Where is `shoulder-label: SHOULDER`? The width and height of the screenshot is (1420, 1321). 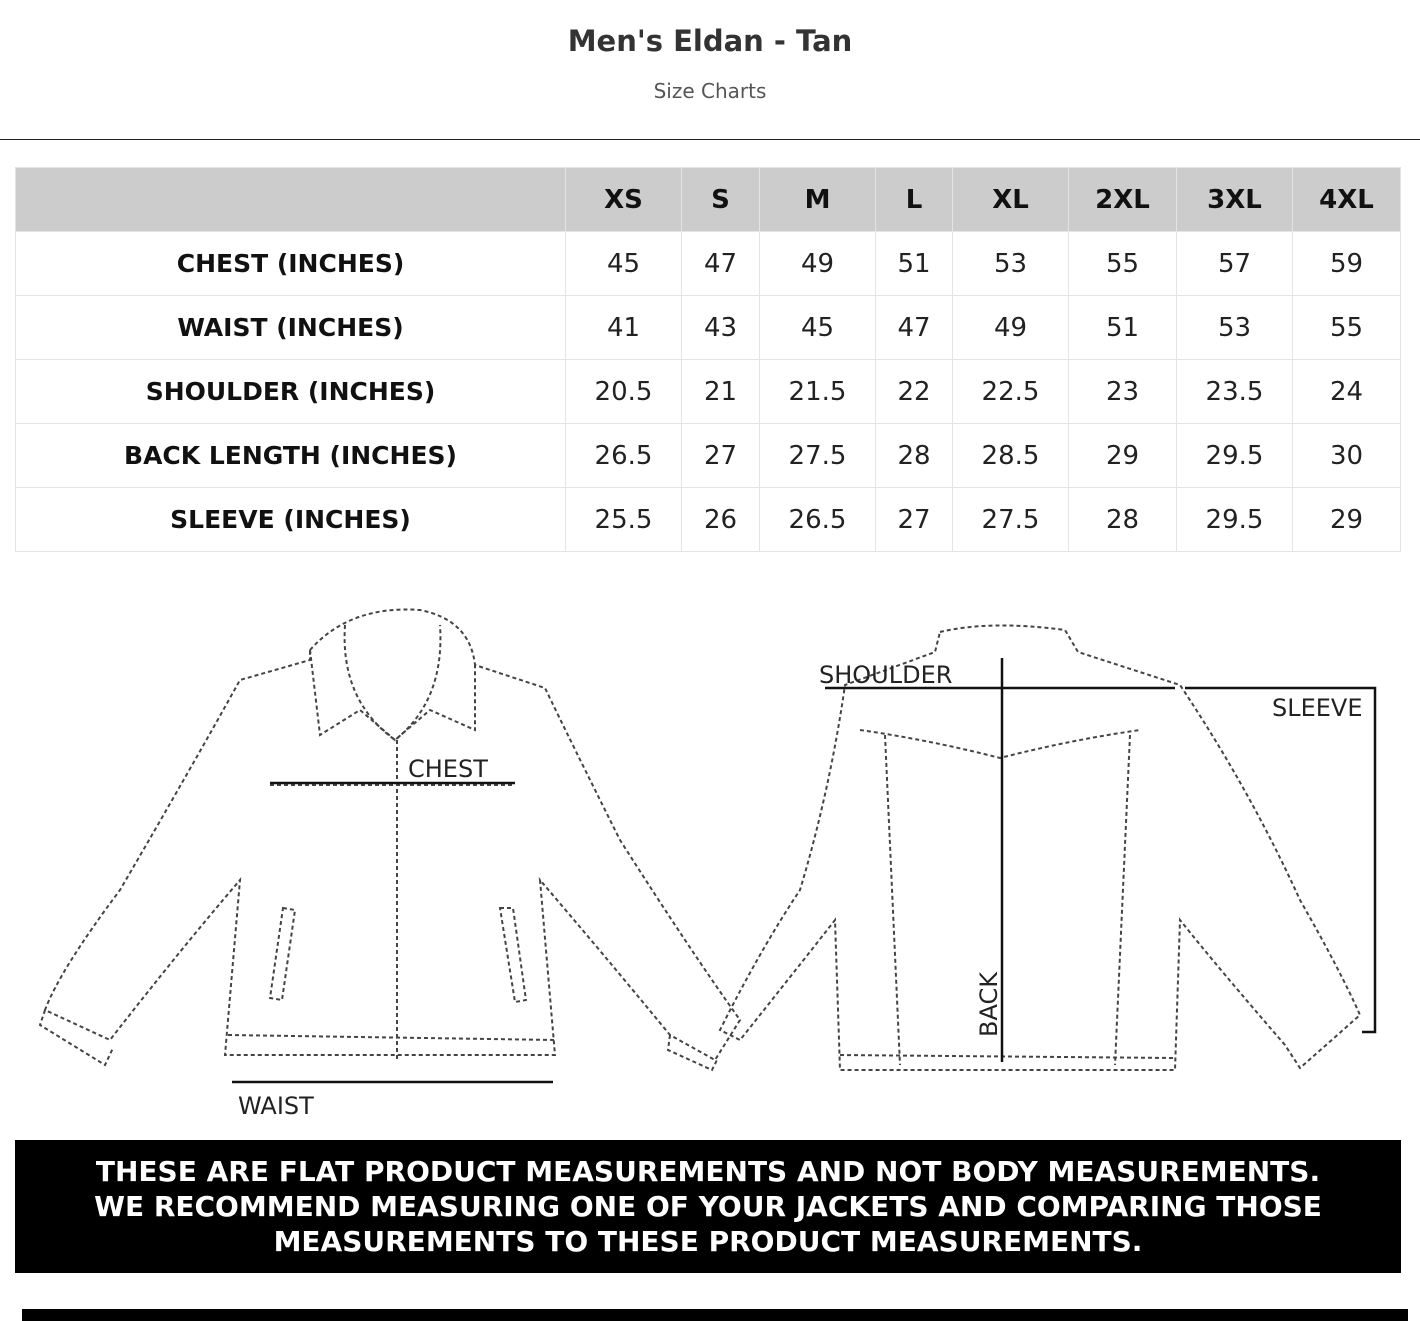 shoulder-label: SHOULDER is located at coordinates (885, 675).